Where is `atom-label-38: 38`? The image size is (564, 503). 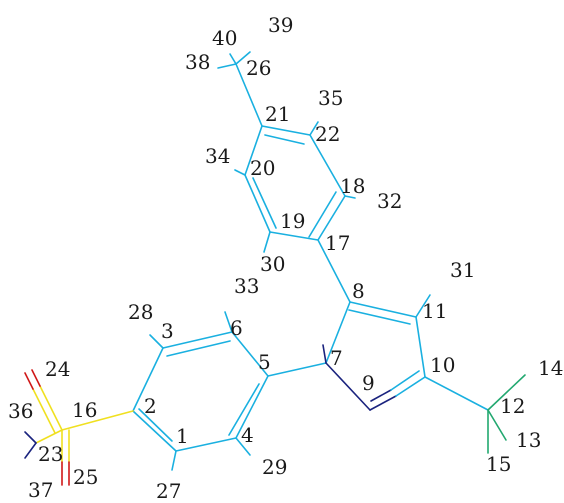 atom-label-38: 38 is located at coordinates (197, 62).